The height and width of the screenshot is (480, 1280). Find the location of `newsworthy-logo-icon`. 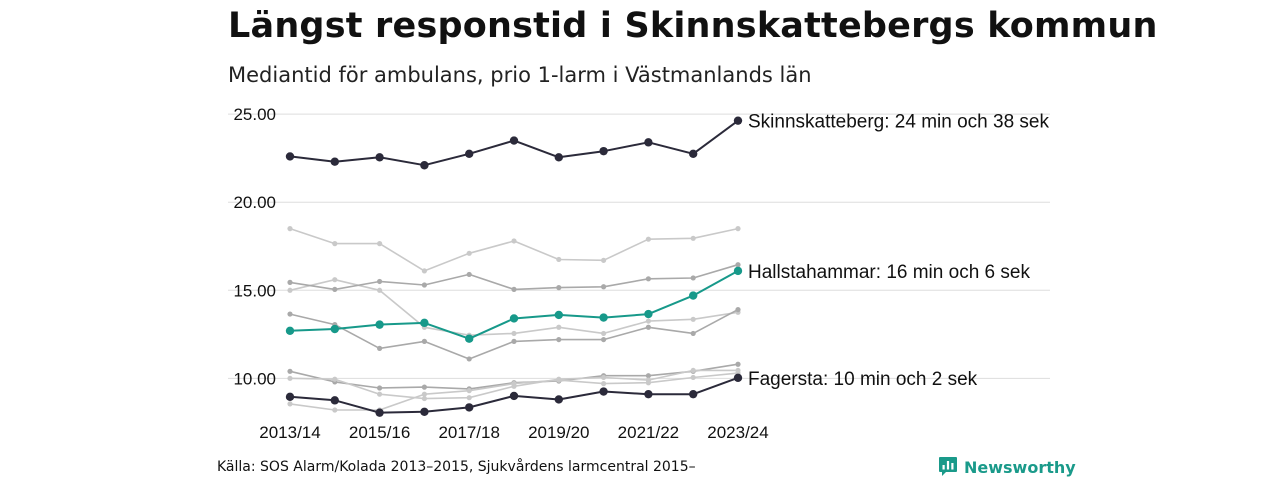

newsworthy-logo-icon is located at coordinates (948, 466).